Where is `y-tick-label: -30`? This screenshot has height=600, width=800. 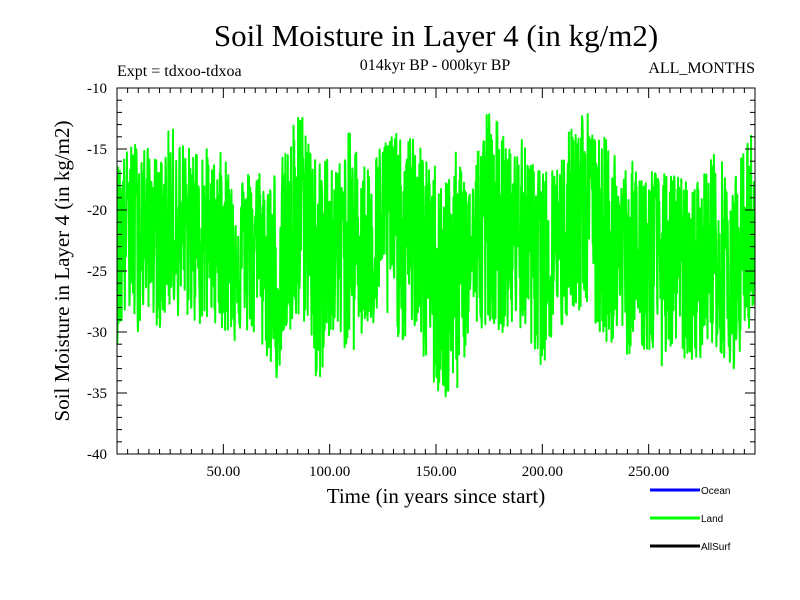
y-tick-label: -30 is located at coordinates (97, 333).